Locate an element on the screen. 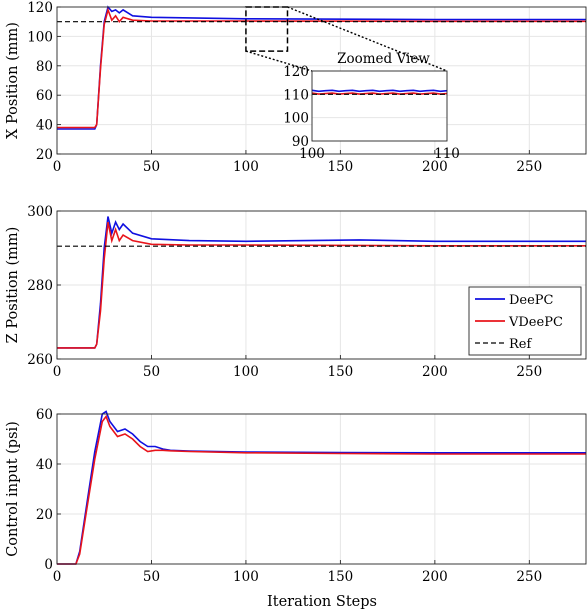  legend: DeePC VDeePC Ref is located at coordinates (525, 321).